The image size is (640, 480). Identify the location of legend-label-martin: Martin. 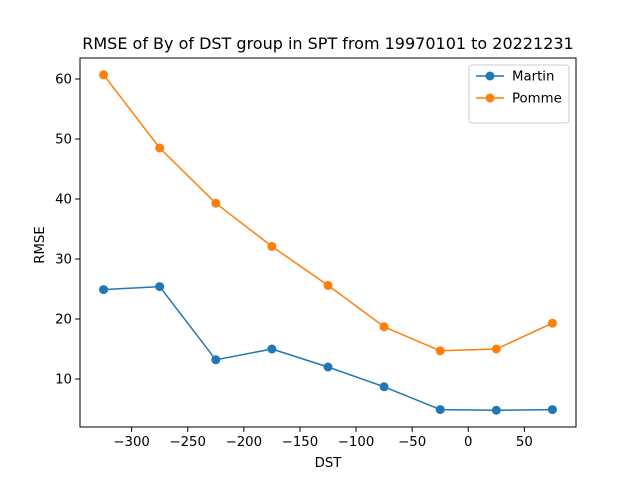
(533, 77).